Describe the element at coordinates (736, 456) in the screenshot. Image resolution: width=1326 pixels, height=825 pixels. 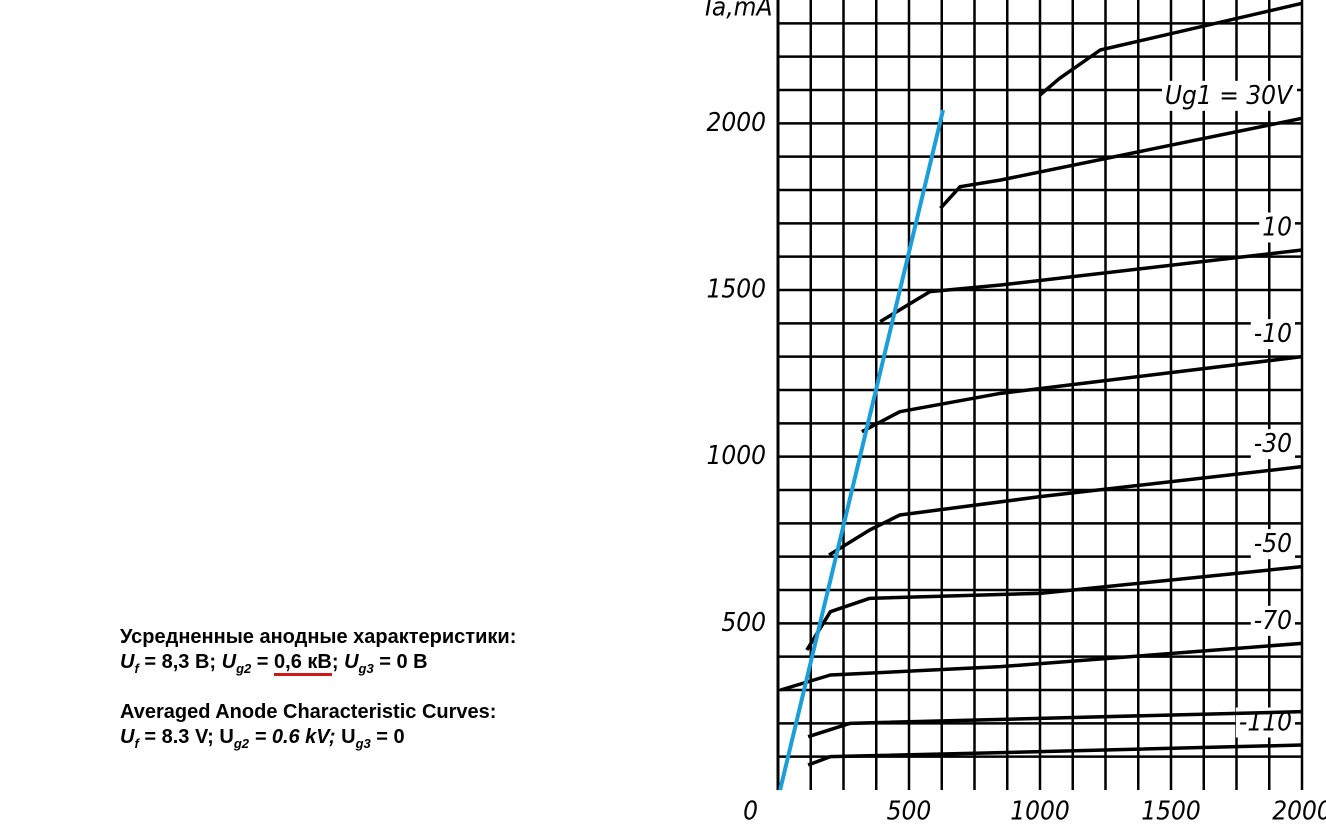
I see `y-tick-label: 1000` at that location.